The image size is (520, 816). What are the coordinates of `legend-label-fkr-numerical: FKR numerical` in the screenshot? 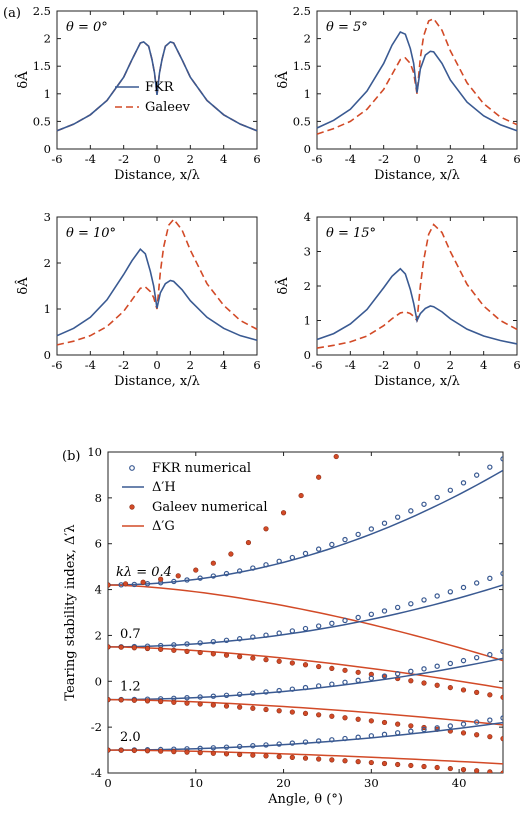 It's located at (201, 468).